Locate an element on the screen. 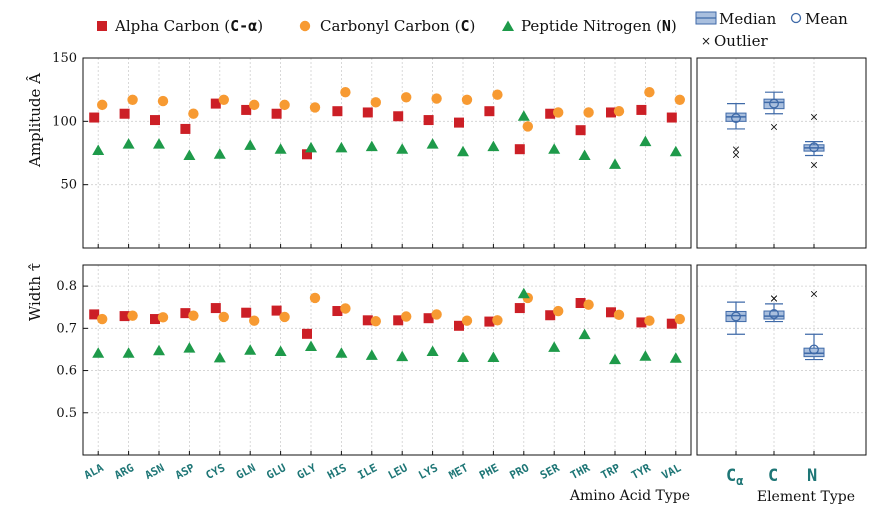 This screenshot has height=516, width=879. box-frame is located at coordinates (781, 360).